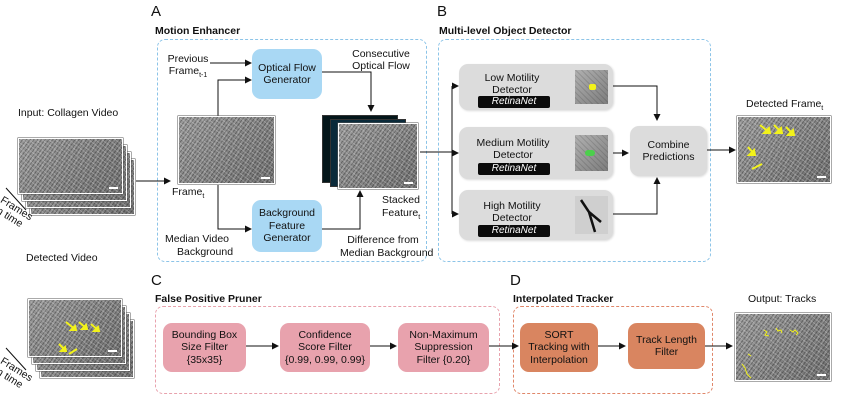 The image size is (841, 408). I want to click on panel-d-letter: D, so click(515, 280).